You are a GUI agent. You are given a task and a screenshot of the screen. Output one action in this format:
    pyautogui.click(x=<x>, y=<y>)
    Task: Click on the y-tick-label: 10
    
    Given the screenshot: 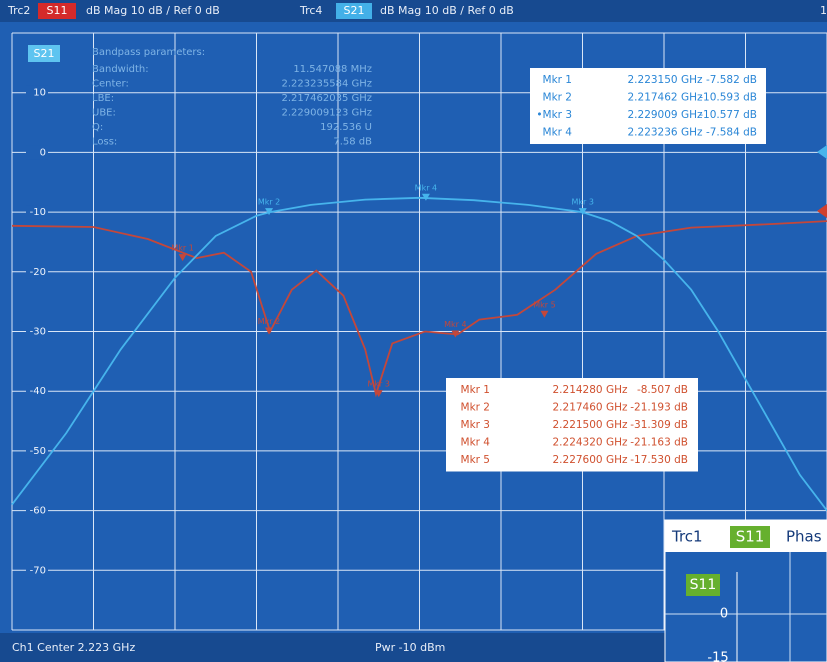 What is the action you would take?
    pyautogui.click(x=39, y=93)
    